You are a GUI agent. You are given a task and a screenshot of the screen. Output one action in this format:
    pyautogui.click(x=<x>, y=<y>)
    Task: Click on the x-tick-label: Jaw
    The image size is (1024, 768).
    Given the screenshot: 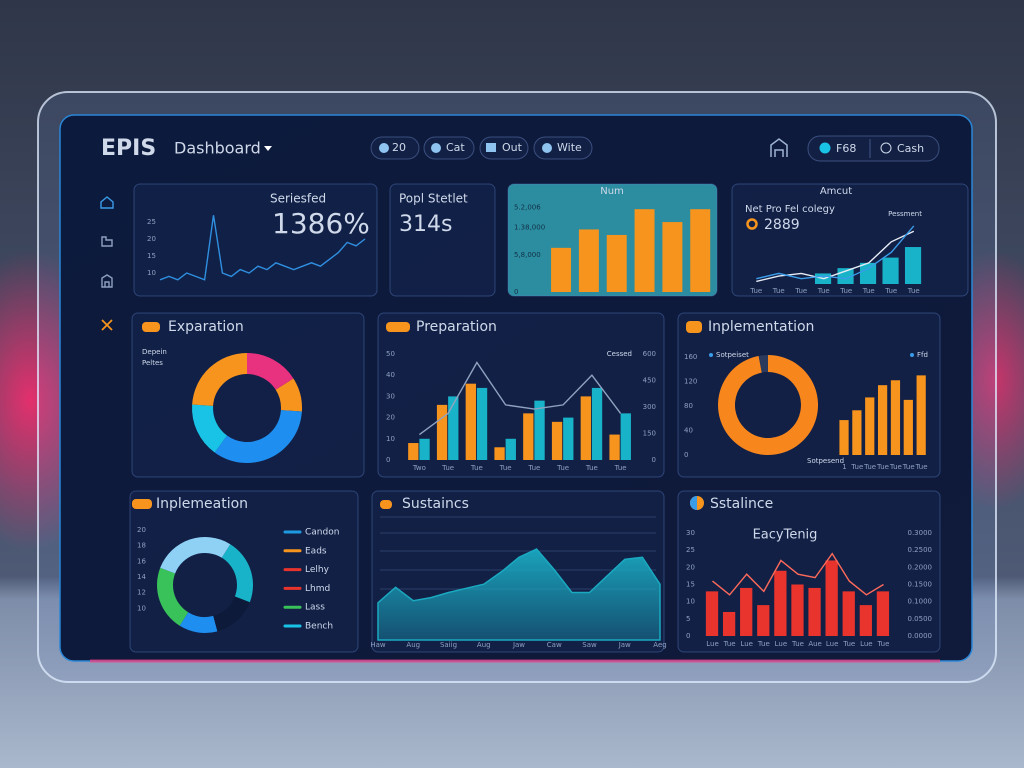 What is the action you would take?
    pyautogui.click(x=518, y=645)
    